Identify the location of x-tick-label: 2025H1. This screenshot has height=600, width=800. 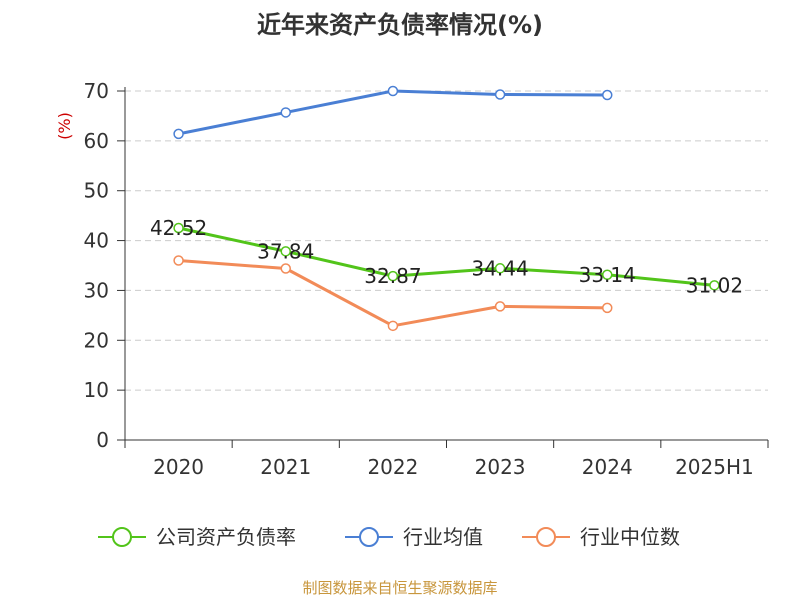
(714, 467).